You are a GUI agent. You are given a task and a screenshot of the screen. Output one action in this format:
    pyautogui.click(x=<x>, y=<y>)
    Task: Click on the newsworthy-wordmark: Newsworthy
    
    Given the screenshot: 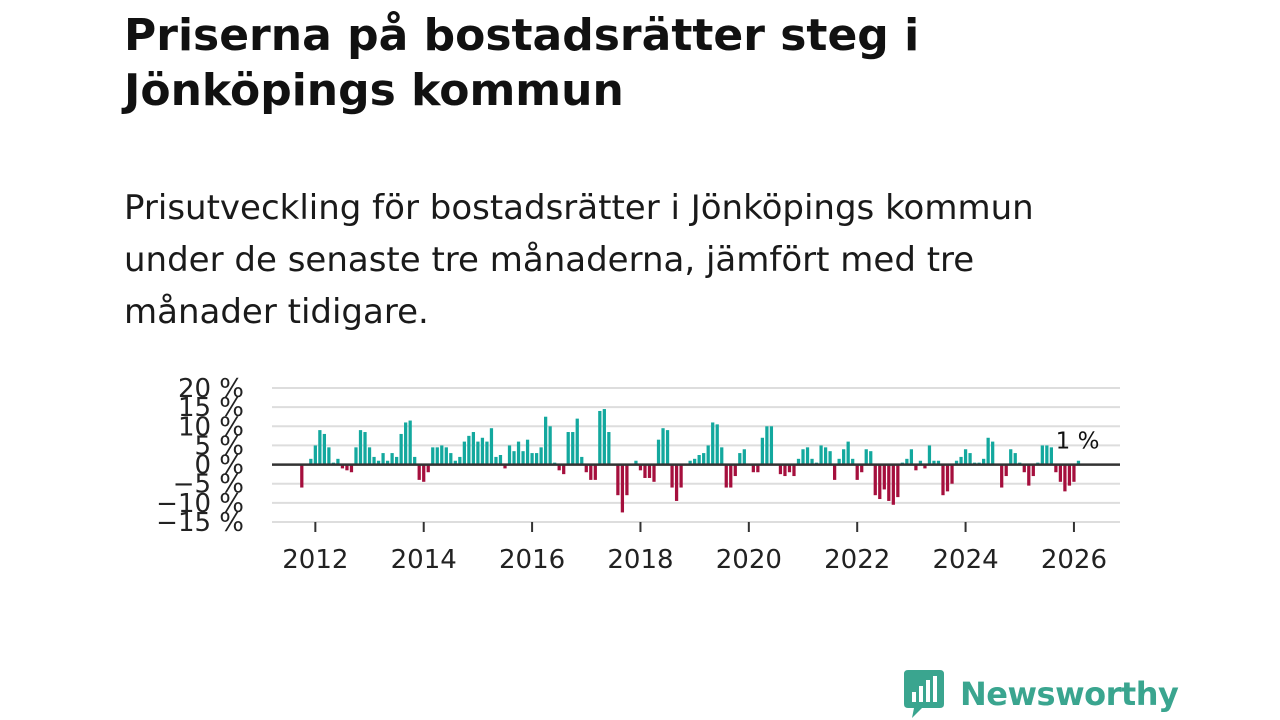 What is the action you would take?
    pyautogui.click(x=1069, y=694)
    